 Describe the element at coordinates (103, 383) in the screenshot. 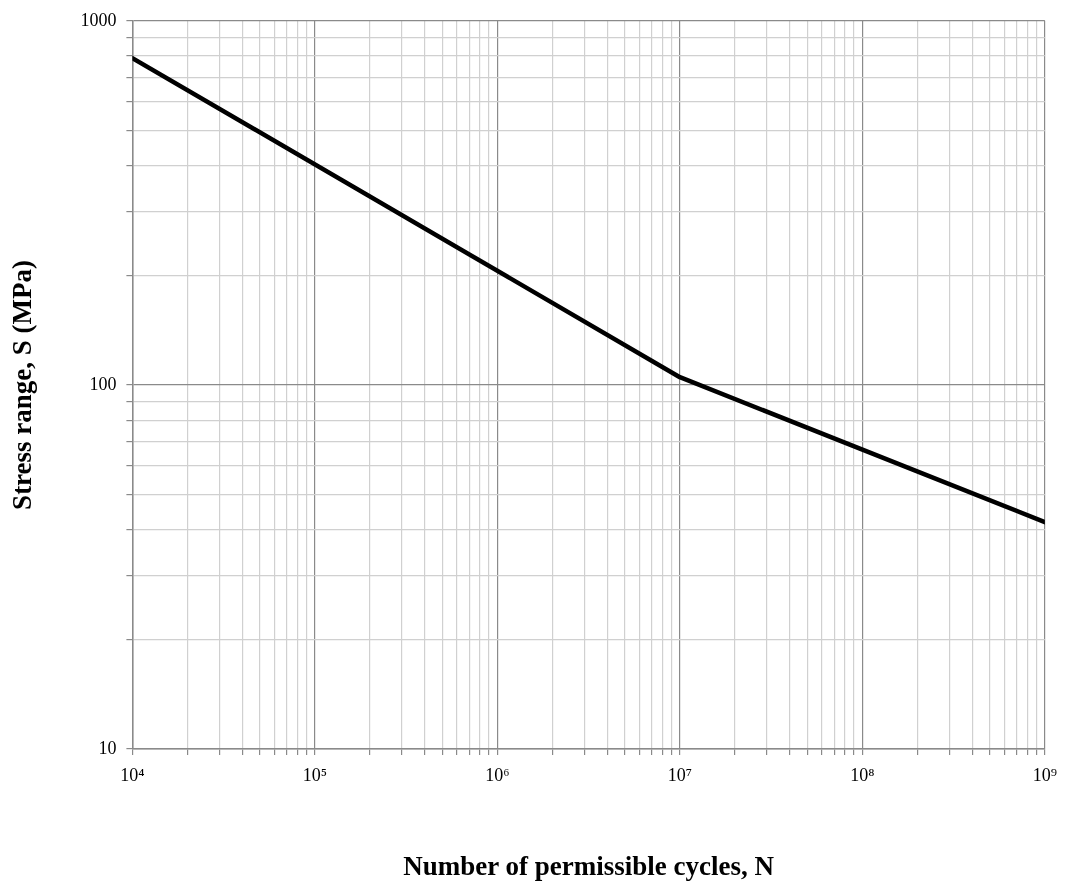

I see `y-tick-label: 100` at that location.